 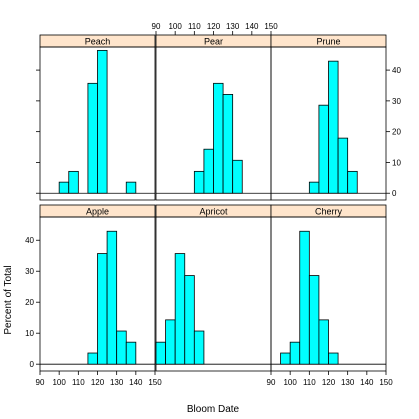 I want to click on panel-prune: Prune, so click(x=328, y=117).